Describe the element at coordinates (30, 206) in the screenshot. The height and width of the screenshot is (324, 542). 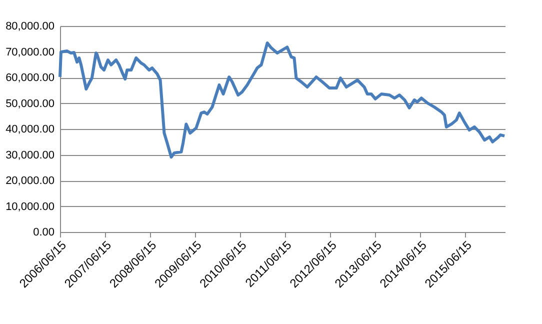
I see `y-tick-label: 10,000.00` at that location.